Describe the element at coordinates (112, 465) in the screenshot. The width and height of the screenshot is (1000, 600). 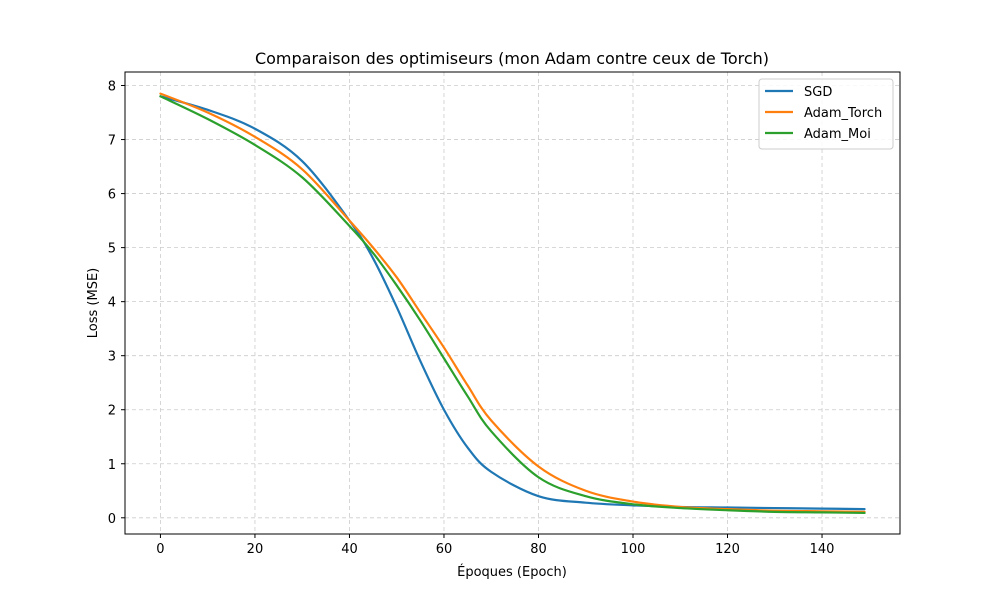
I see `y-tick-label: 1` at that location.